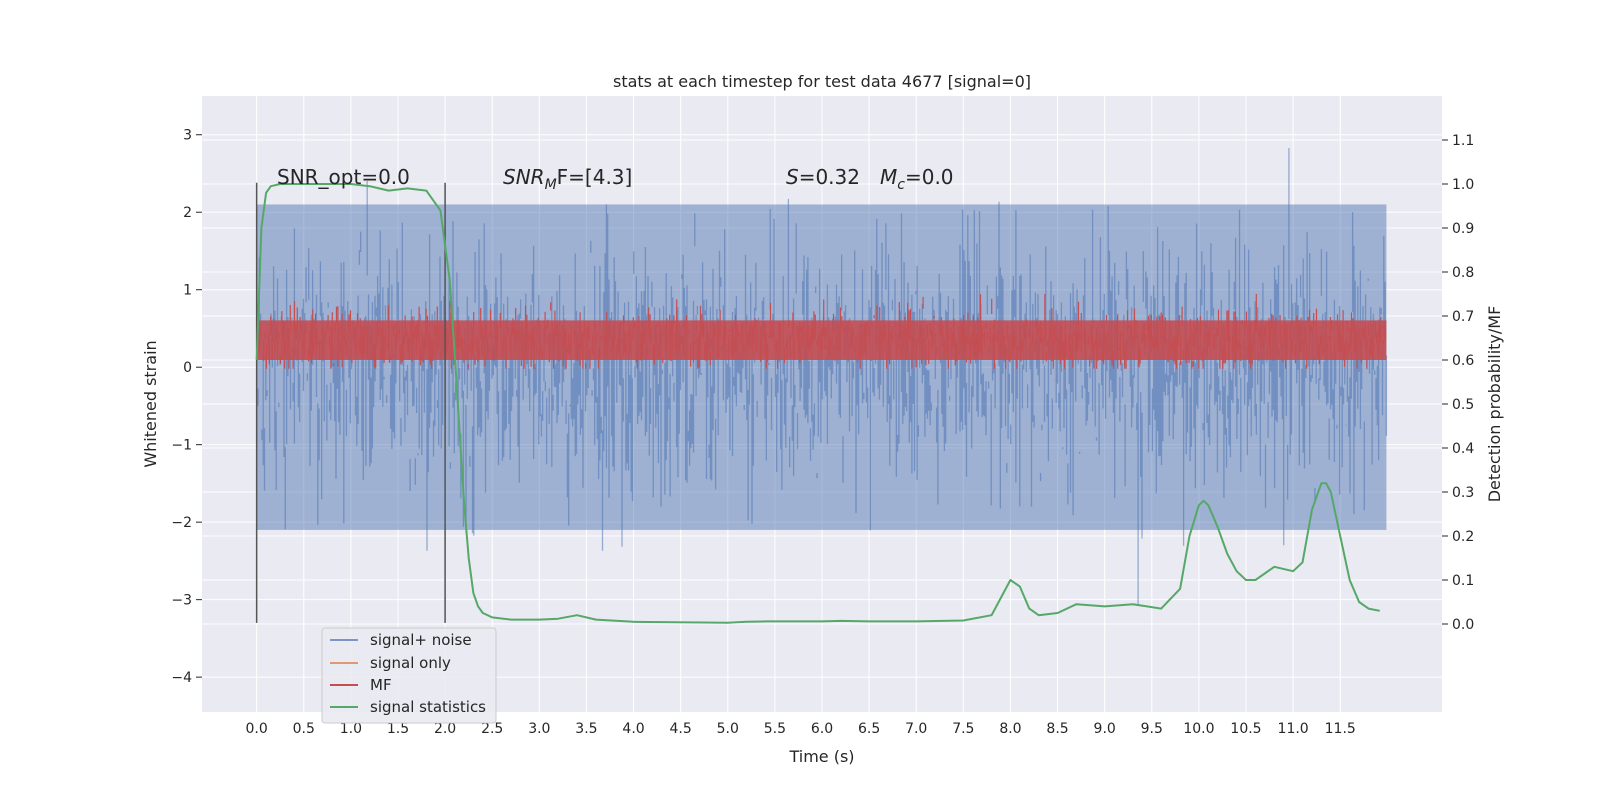 The image size is (1600, 800). Describe the element at coordinates (304, 729) in the screenshot. I see `x-tick-label: 0.5` at that location.